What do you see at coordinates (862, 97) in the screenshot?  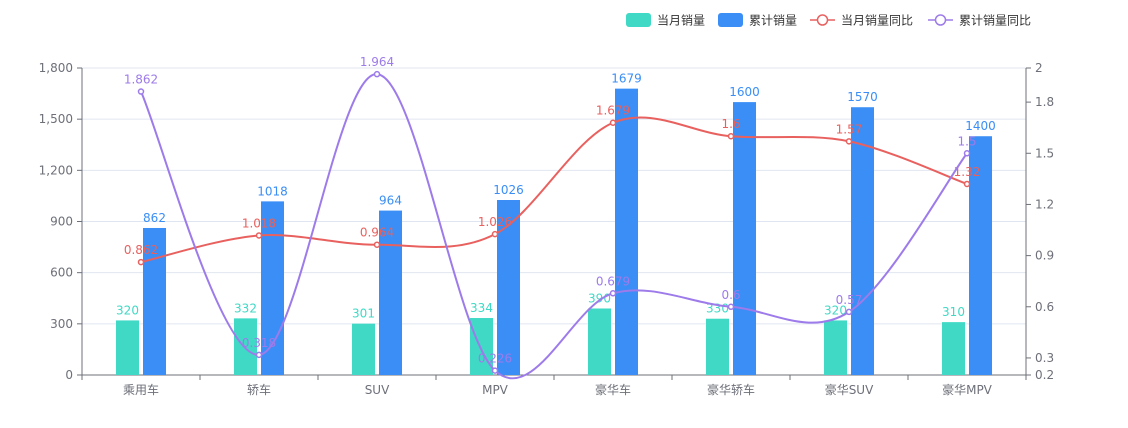 I see `bar-data-label: 1570` at bounding box center [862, 97].